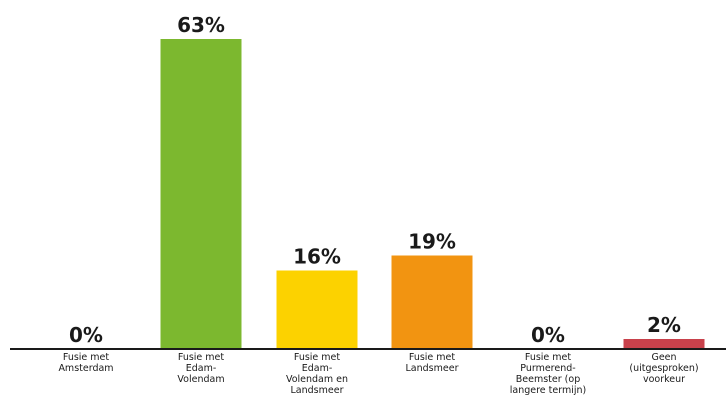  I want to click on category-label-2: Fusie met Edam-Volendam, so click(200, 368).